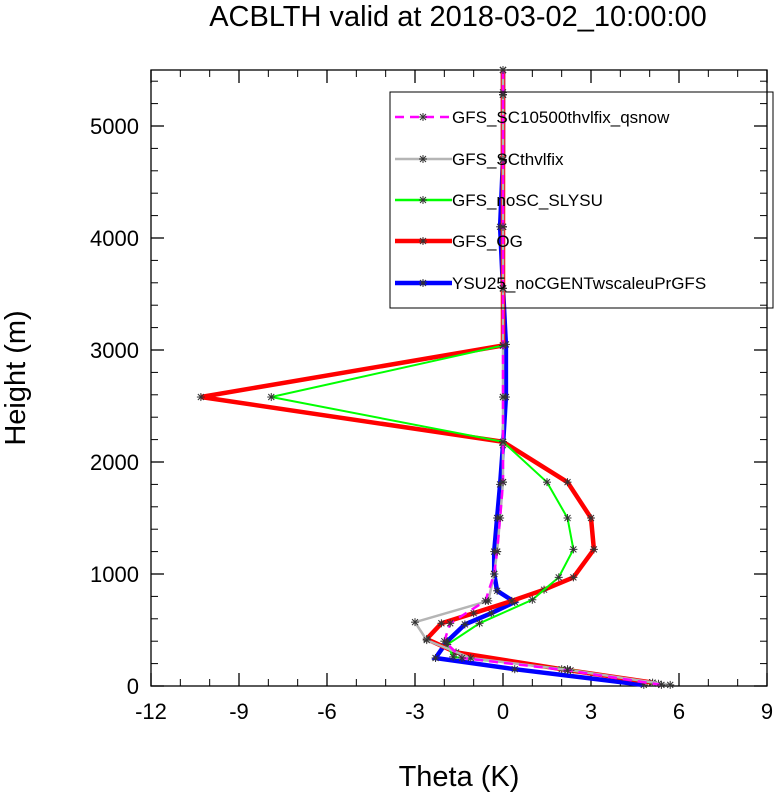 This screenshot has width=783, height=797. I want to click on chart-title: ACBLTH valid at 2018-03-02_10:00:00, so click(458, 17).